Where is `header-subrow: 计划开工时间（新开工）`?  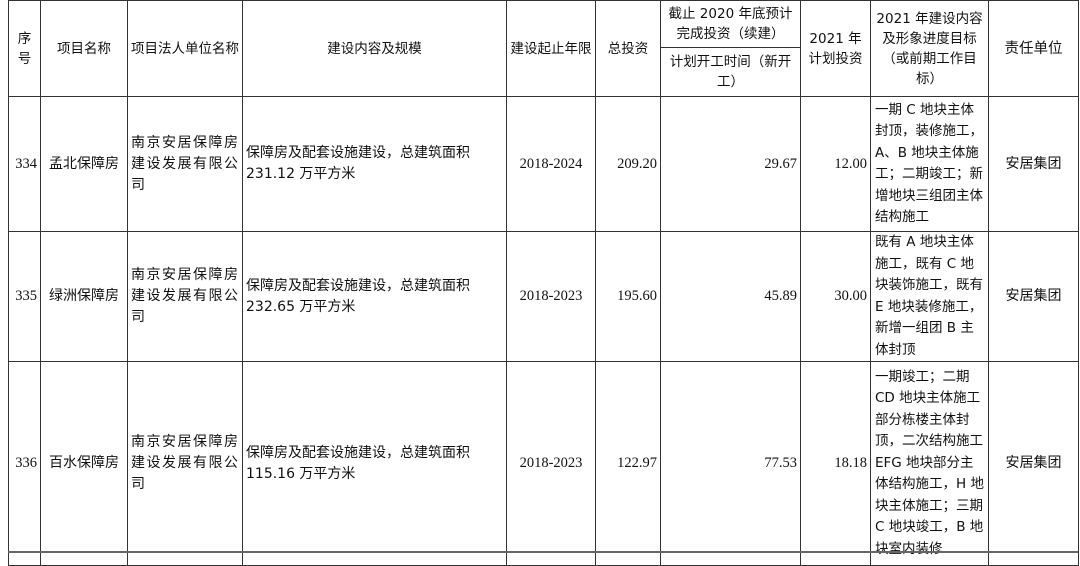 header-subrow: 计划开工时间（新开工） is located at coordinates (544, 72).